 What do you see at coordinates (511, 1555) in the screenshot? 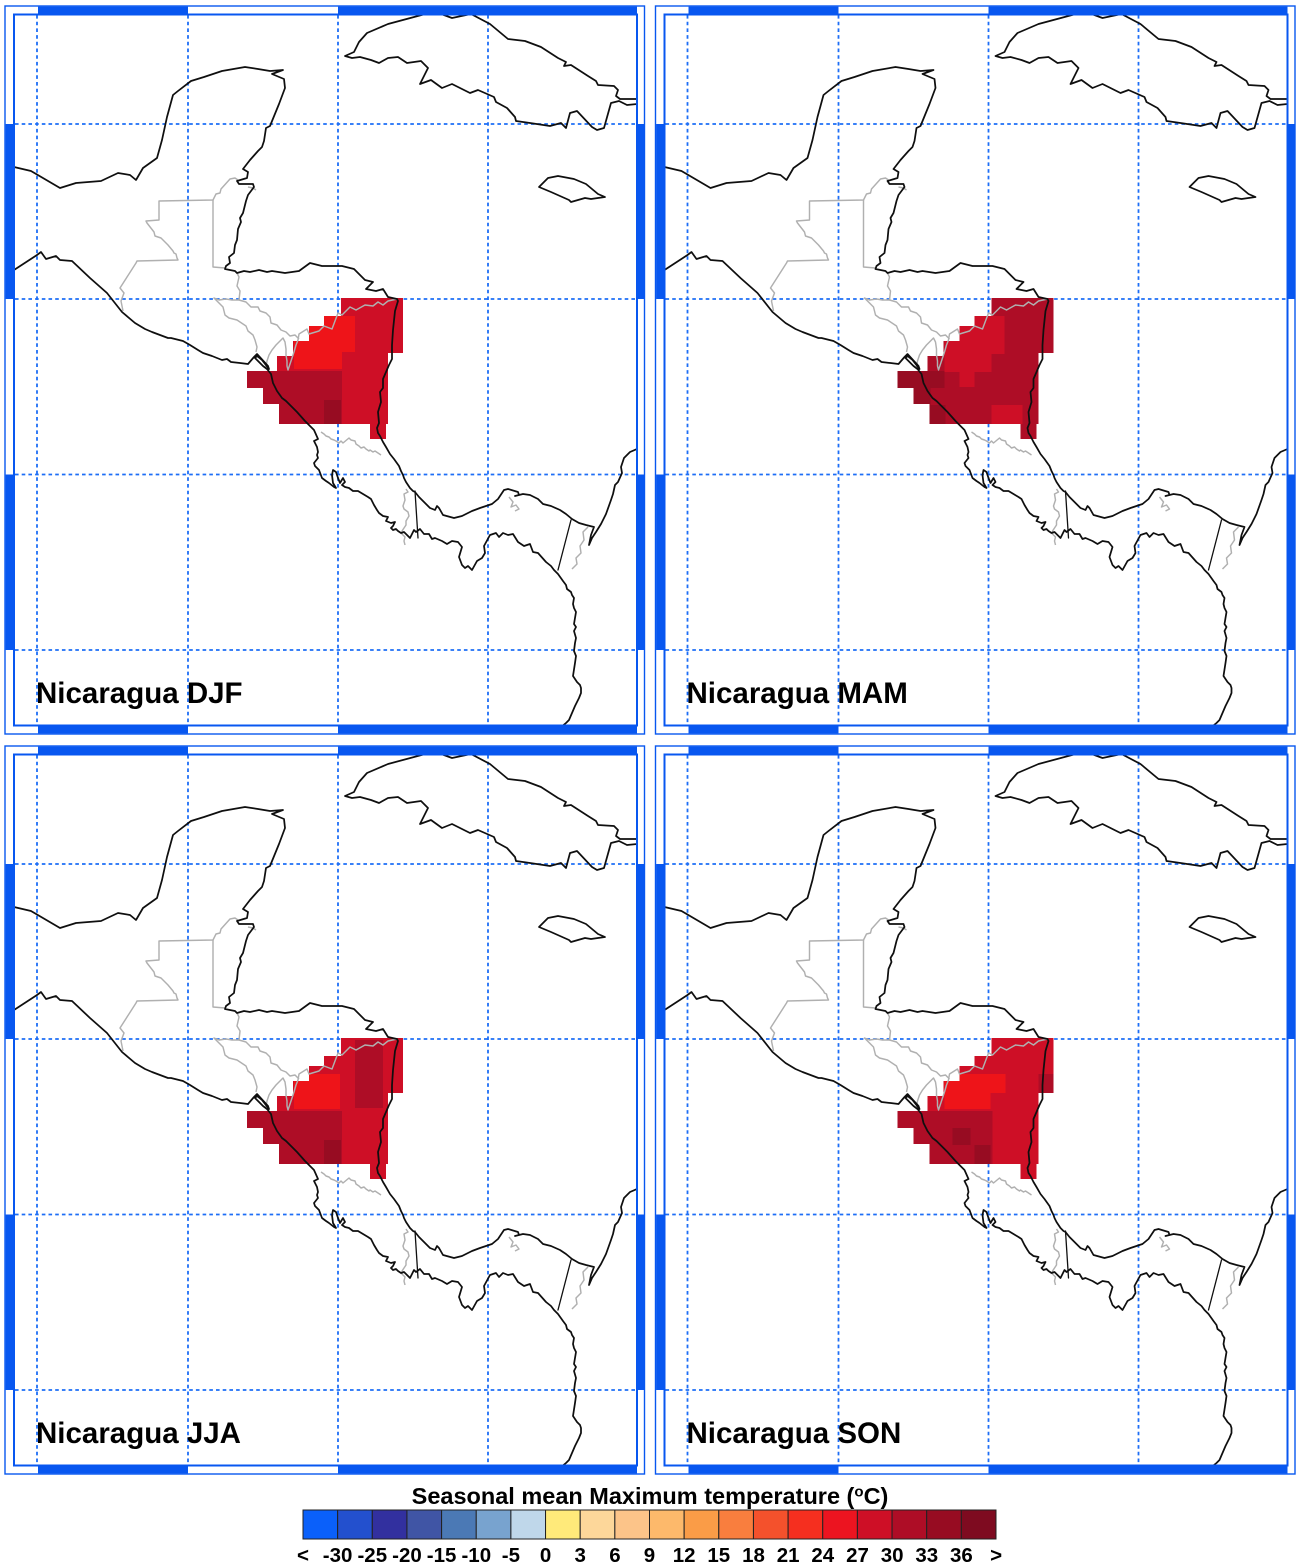
I see `svg-text: -5` at bounding box center [511, 1555].